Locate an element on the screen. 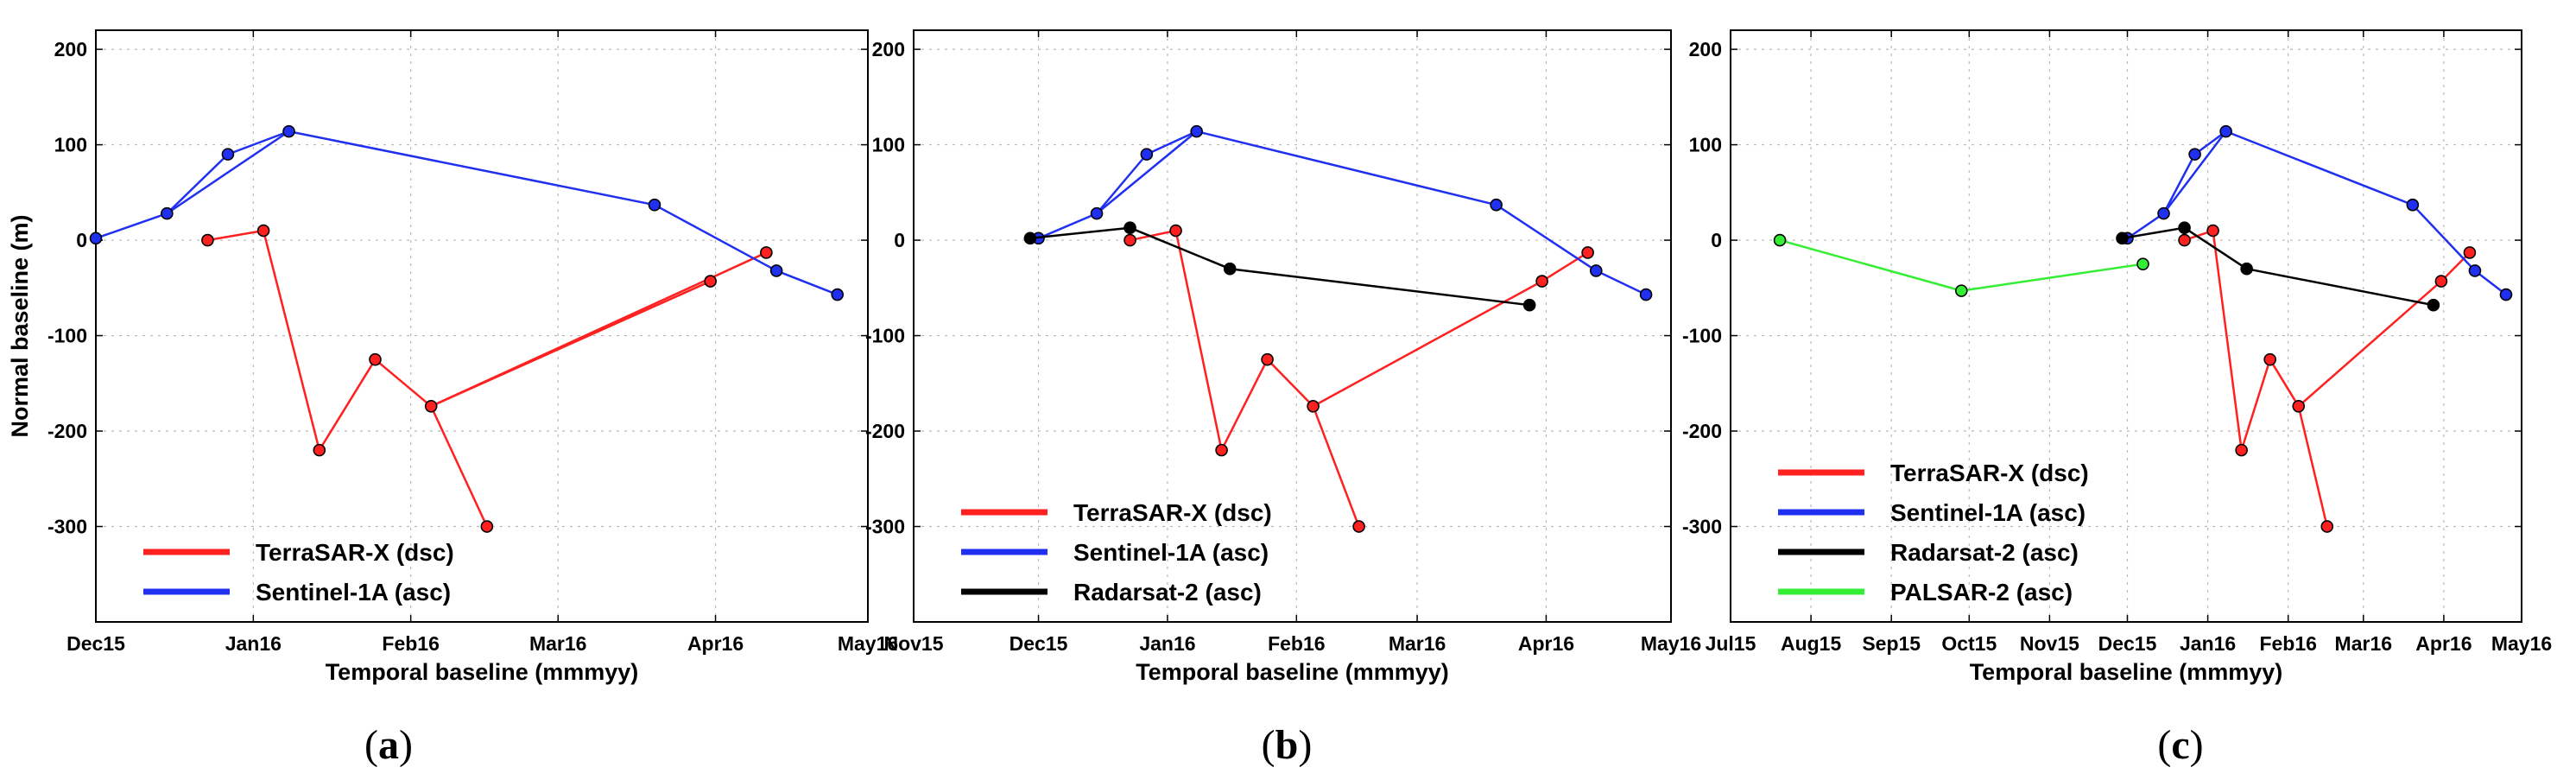  y-tick-label: 100 is located at coordinates (1705, 145).